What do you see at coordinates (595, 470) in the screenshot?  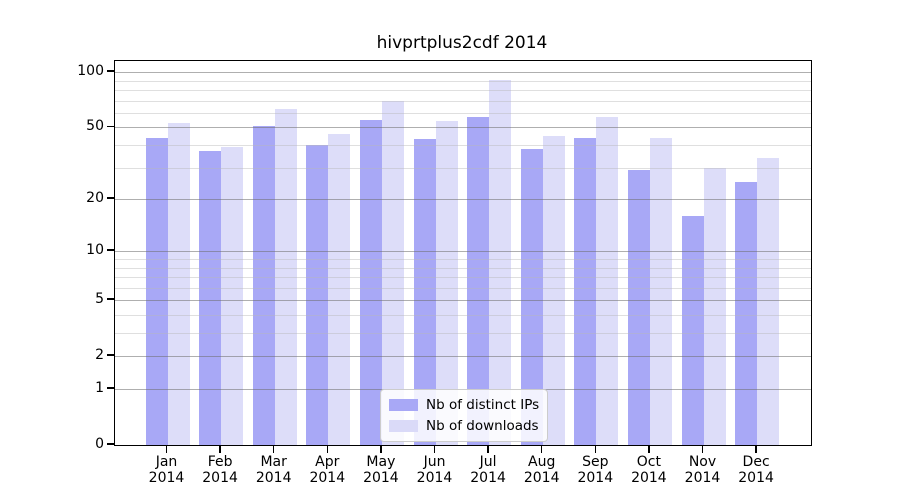 I see `x-tick-label: Sep 2014` at bounding box center [595, 470].